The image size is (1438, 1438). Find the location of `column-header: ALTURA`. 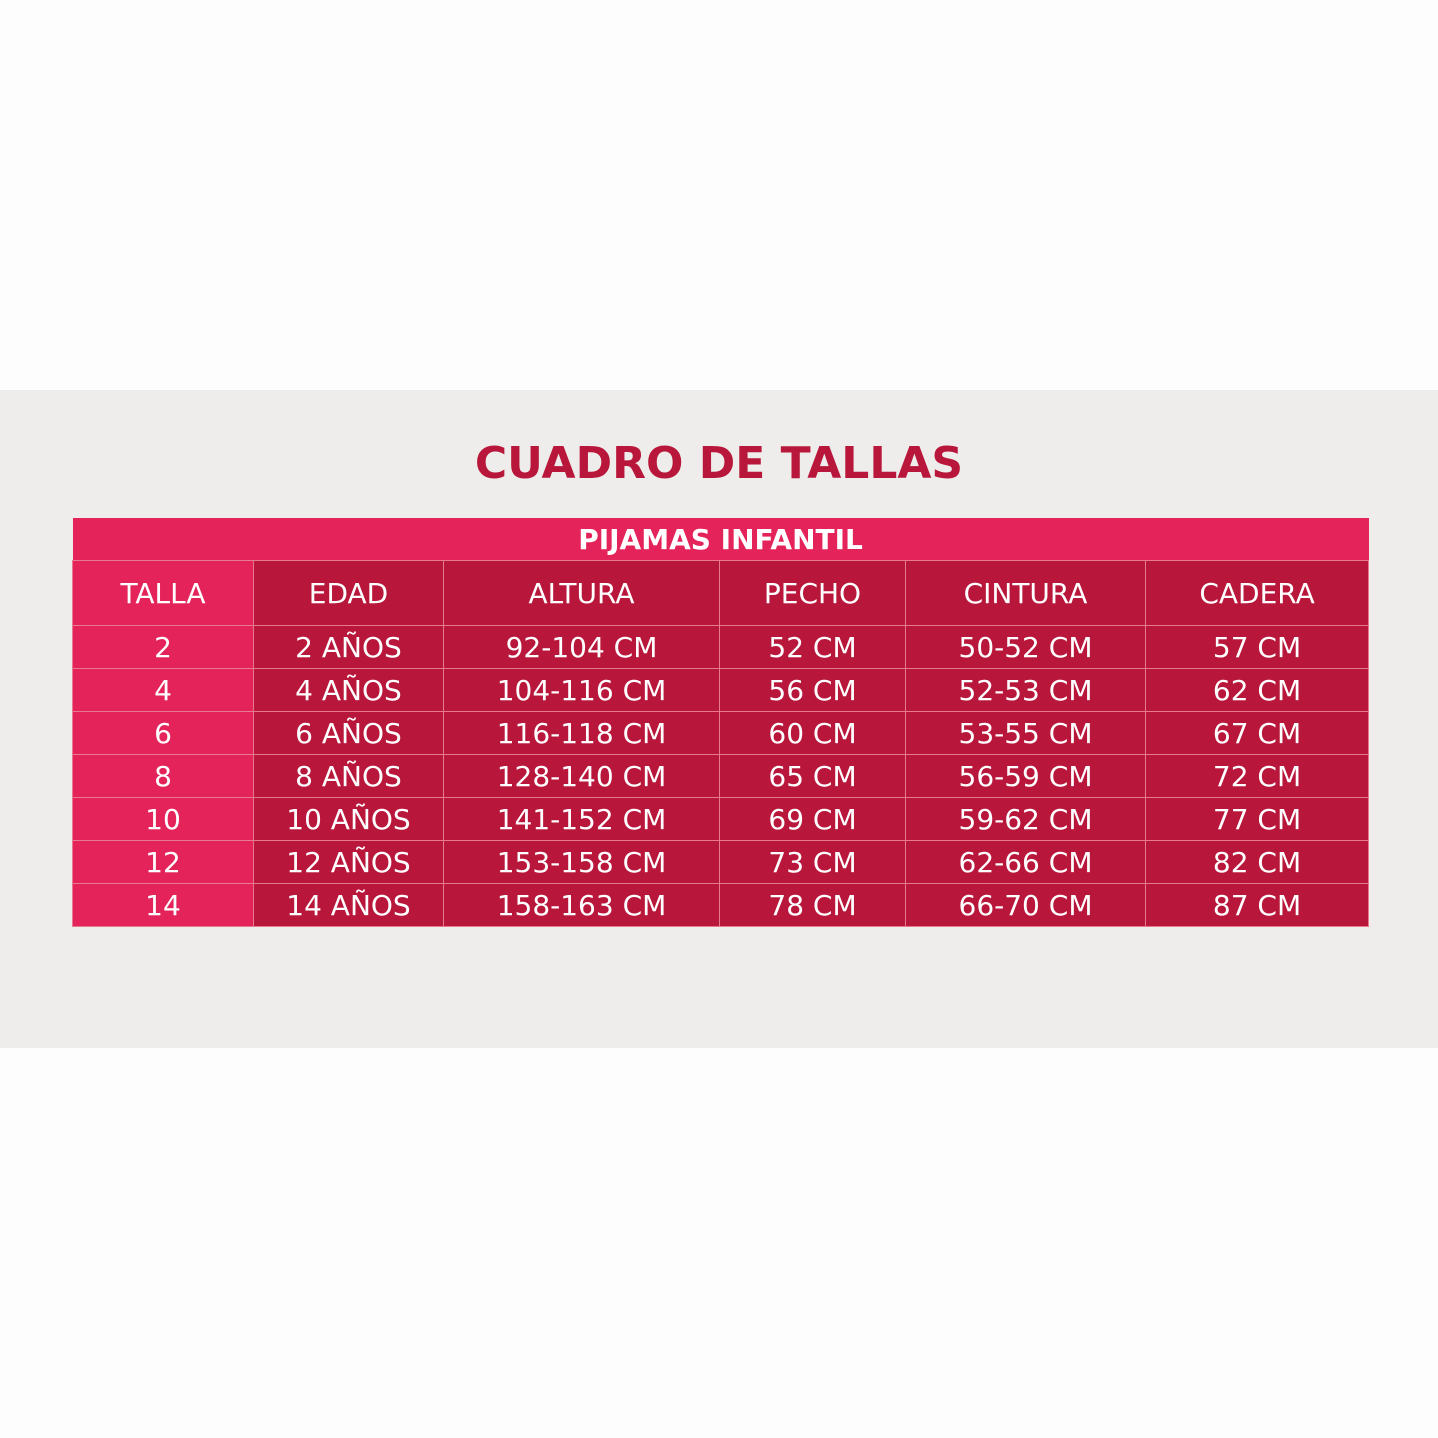

column-header: ALTURA is located at coordinates (581, 593).